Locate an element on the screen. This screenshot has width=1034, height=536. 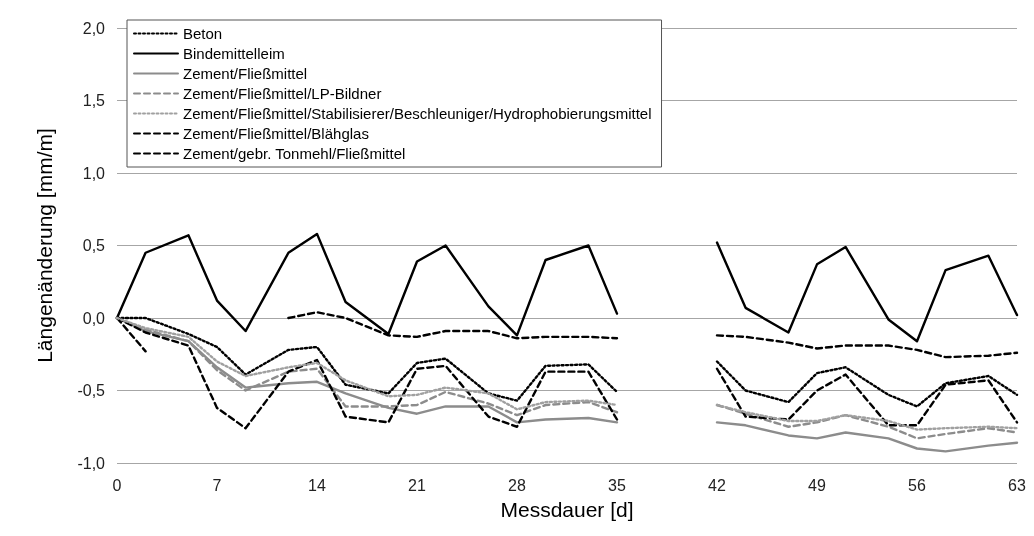
legend-label: Zement/Fließmittel/Blähglas is located at coordinates (276, 133).